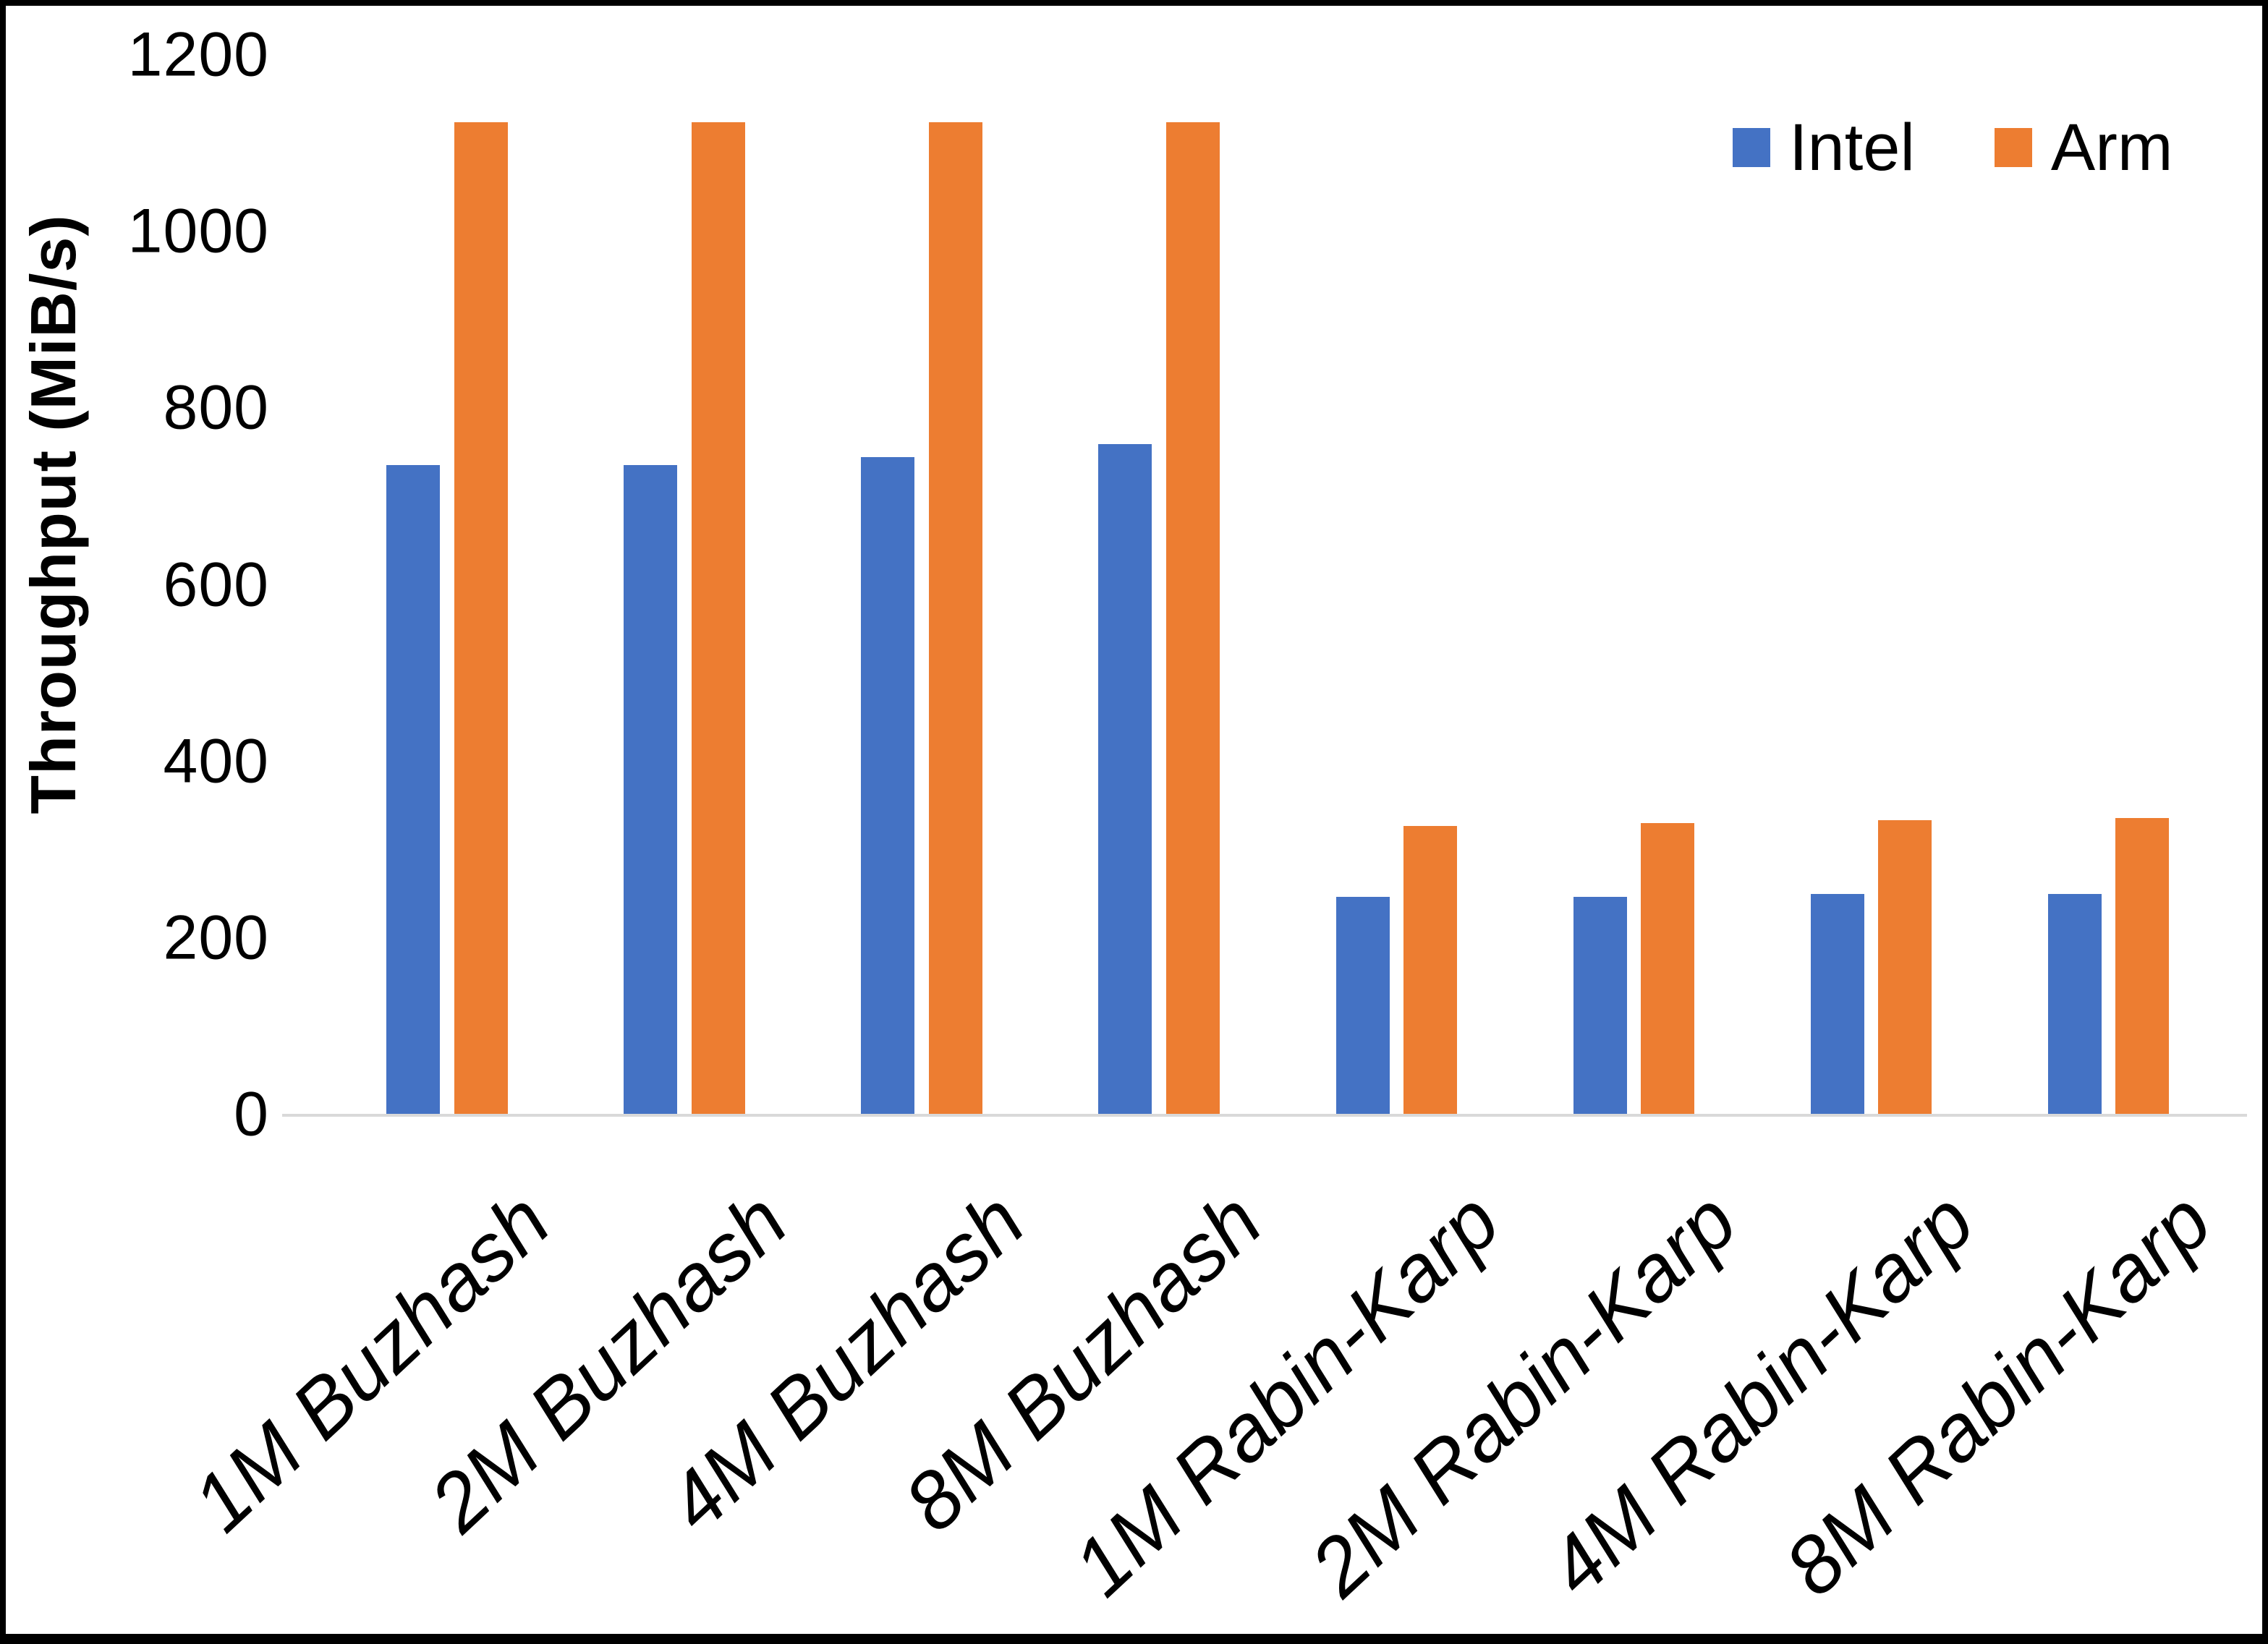 The image size is (2268, 1644). What do you see at coordinates (1286, 1394) in the screenshot?
I see `x-category-label: 1M Rabin-Karp` at bounding box center [1286, 1394].